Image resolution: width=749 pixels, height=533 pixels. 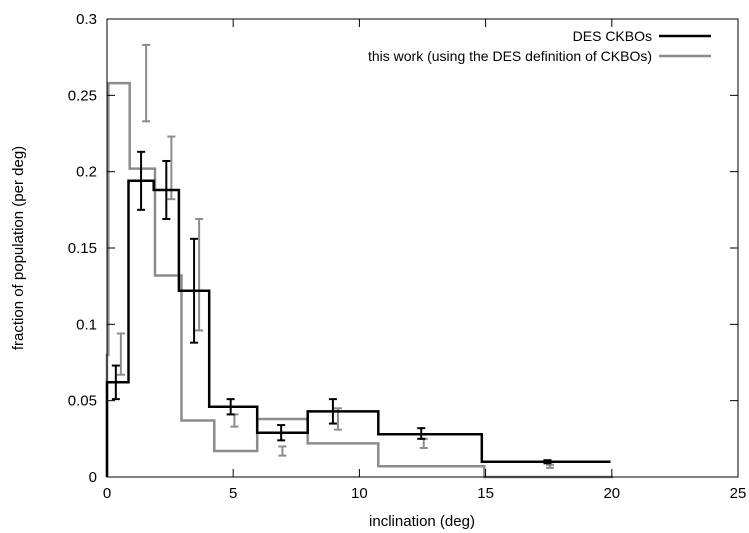 What do you see at coordinates (86, 172) in the screenshot?
I see `y-tick-label: 0.2` at bounding box center [86, 172].